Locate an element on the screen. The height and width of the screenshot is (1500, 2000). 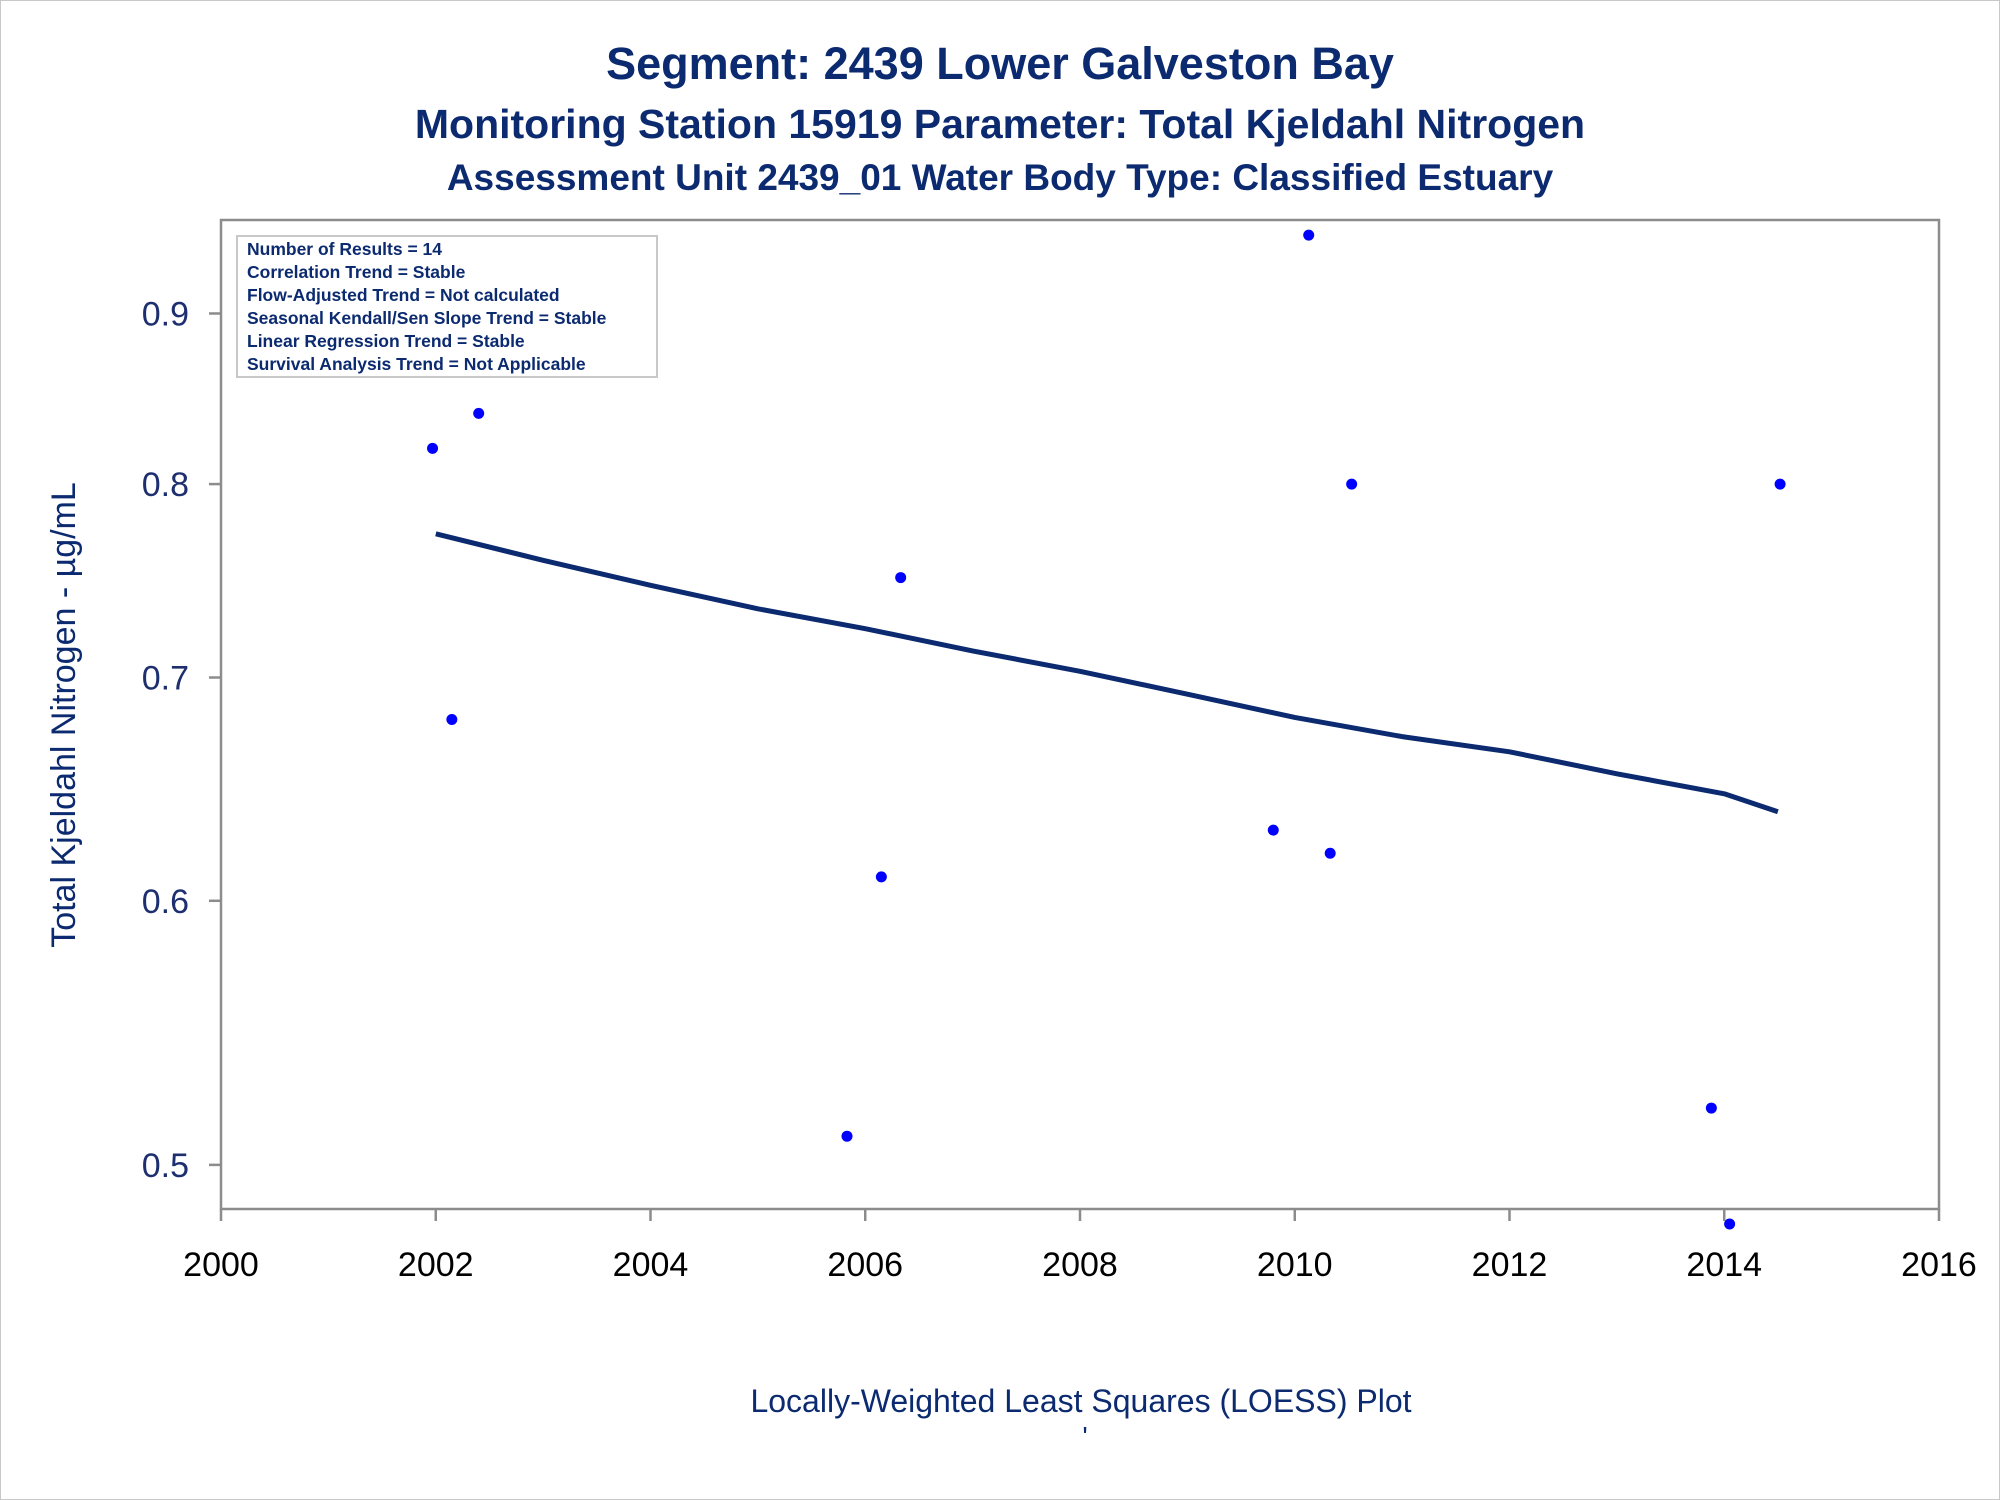
y-tick-label: 0.9 is located at coordinates (165, 314).